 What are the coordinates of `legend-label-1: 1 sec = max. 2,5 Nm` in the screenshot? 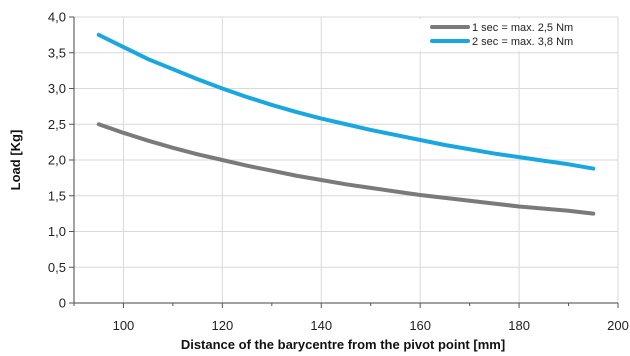 It's located at (522, 28).